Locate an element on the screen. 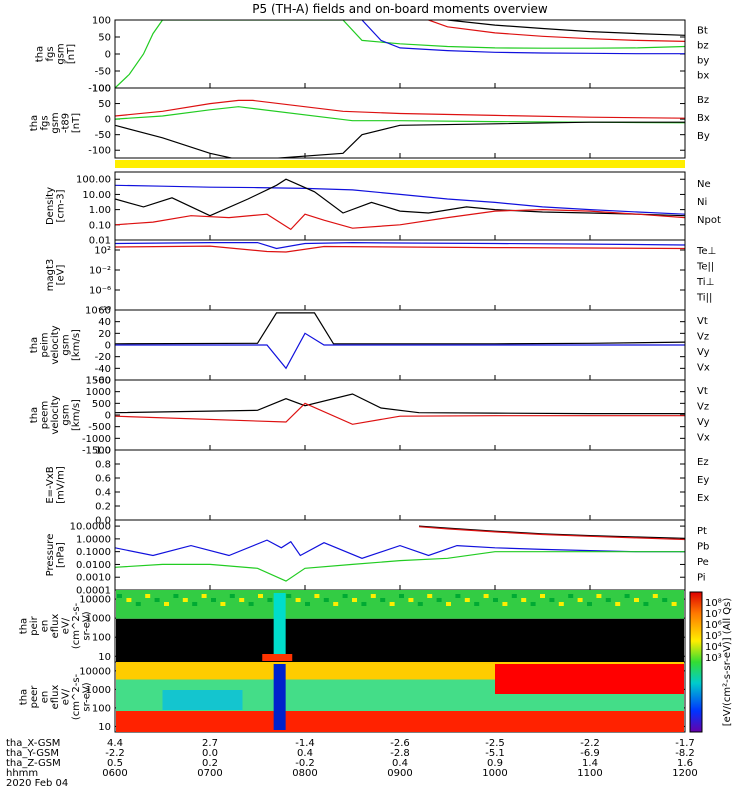  ytick-label: 1000 is located at coordinates (98, 619).